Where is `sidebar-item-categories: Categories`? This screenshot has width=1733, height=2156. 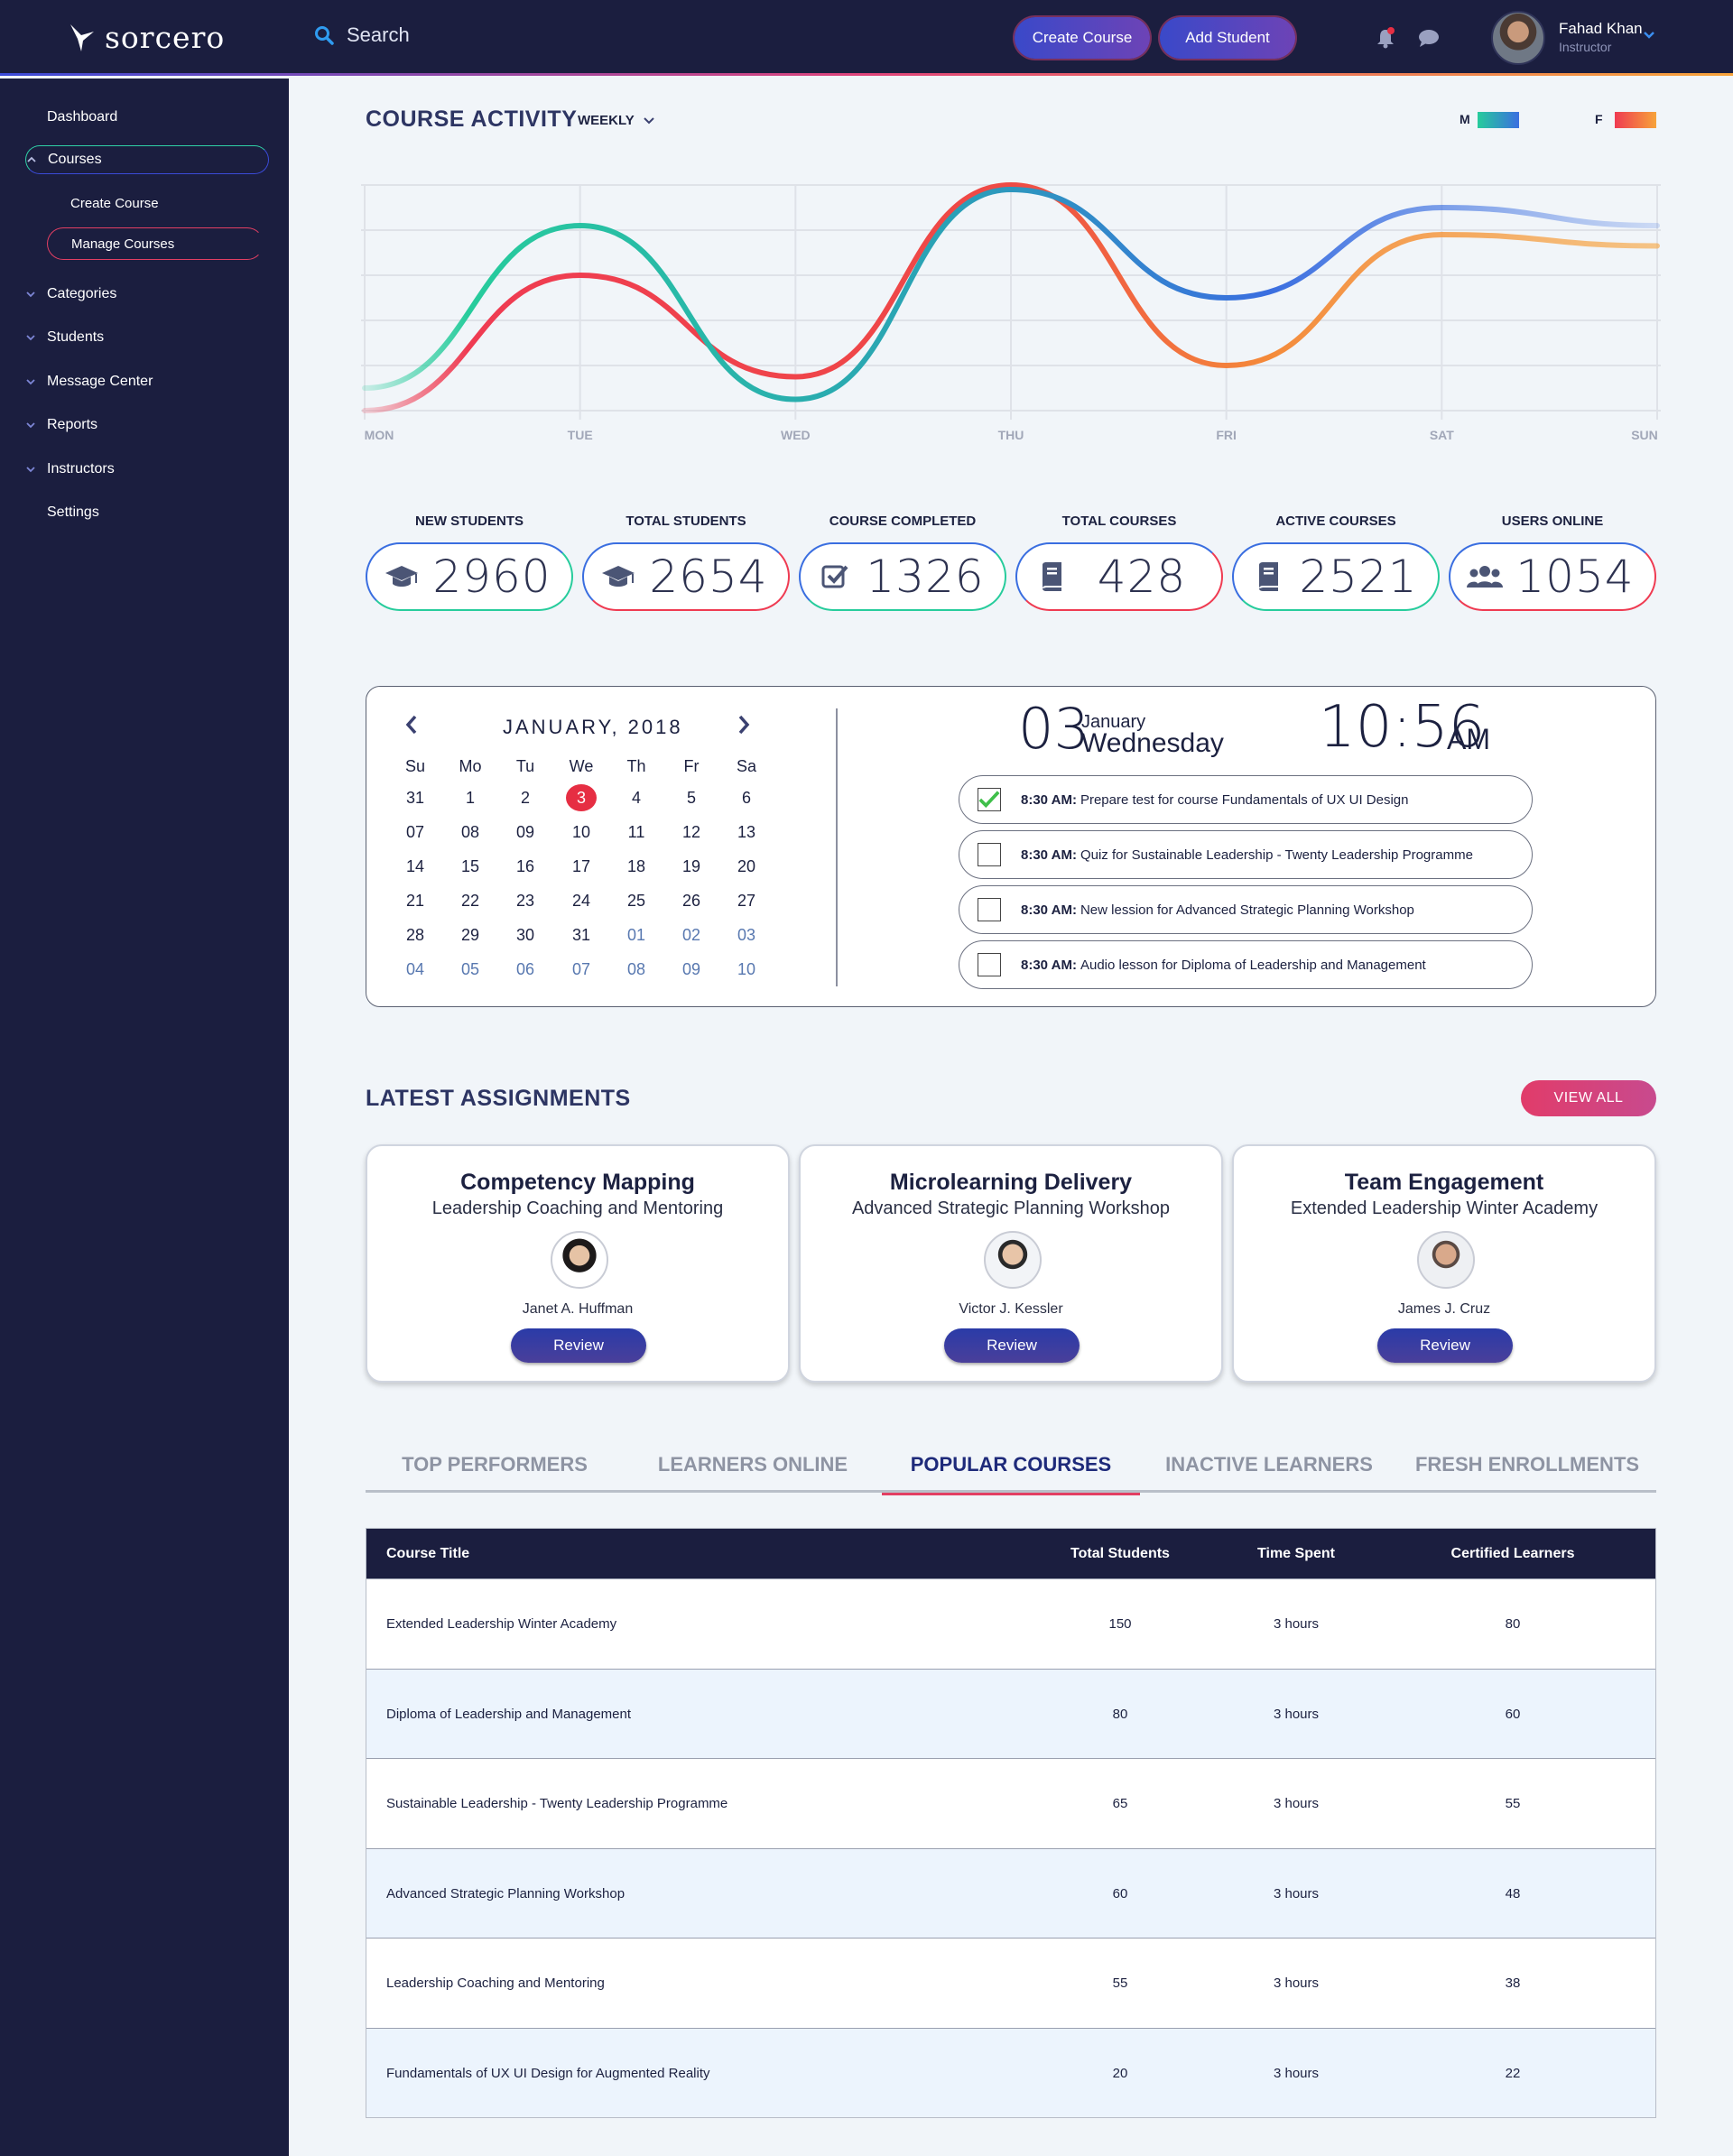
sidebar-item-categories: Categories is located at coordinates (70, 294).